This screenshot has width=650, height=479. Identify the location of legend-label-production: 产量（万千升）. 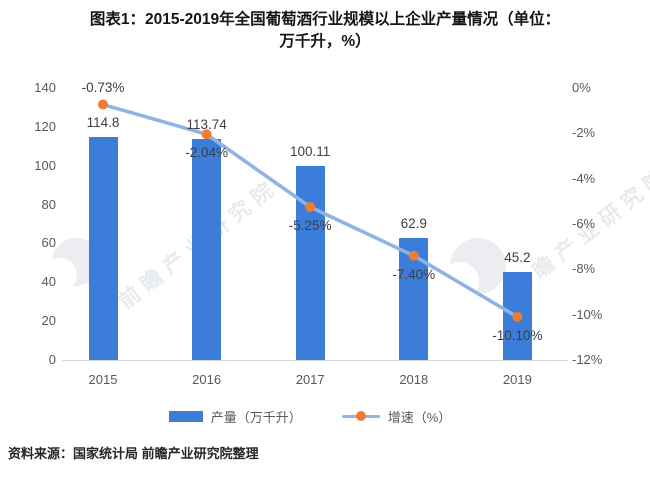
(256, 417).